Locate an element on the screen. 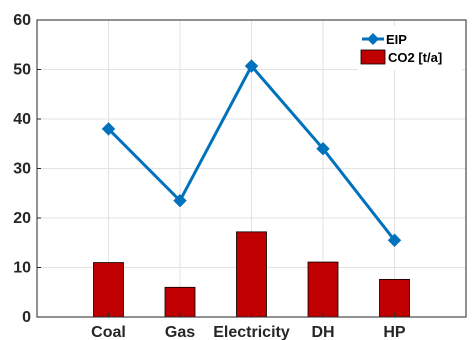  point-eip-coal is located at coordinates (108, 129).